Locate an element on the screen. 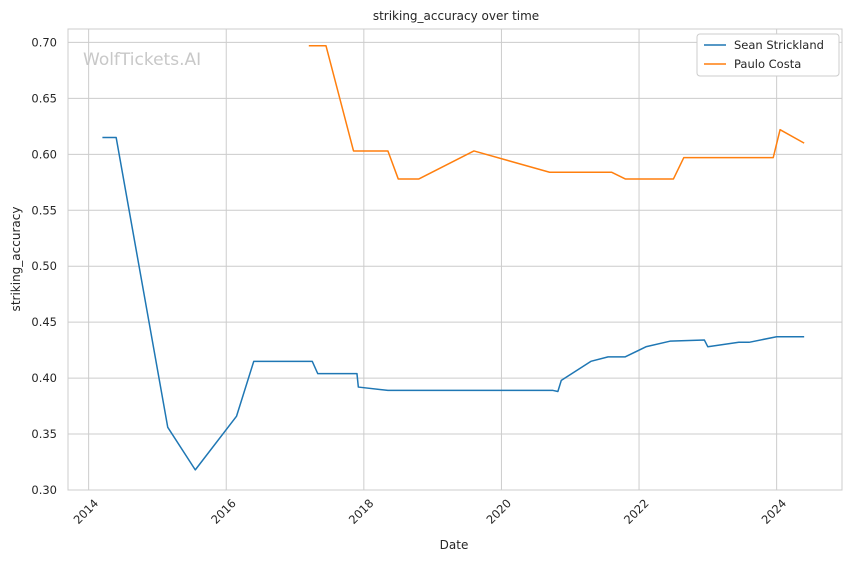 Image resolution: width=852 pixels, height=561 pixels. x-tick-label: 2024 is located at coordinates (774, 511).